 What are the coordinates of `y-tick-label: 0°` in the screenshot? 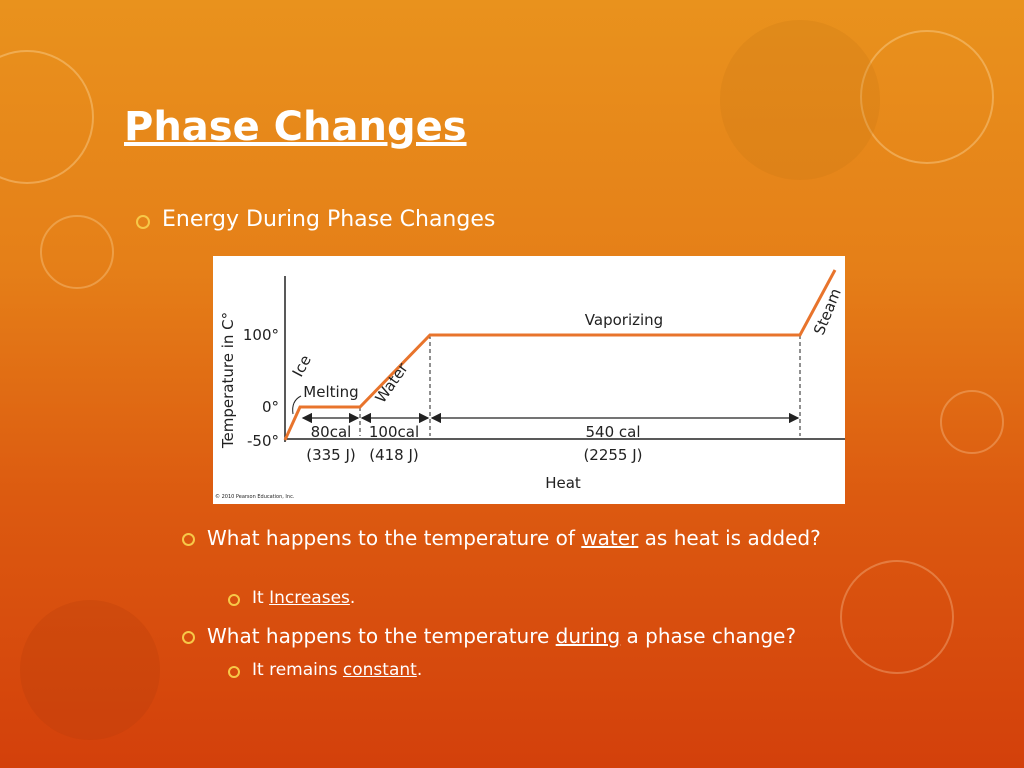 It's located at (270, 407).